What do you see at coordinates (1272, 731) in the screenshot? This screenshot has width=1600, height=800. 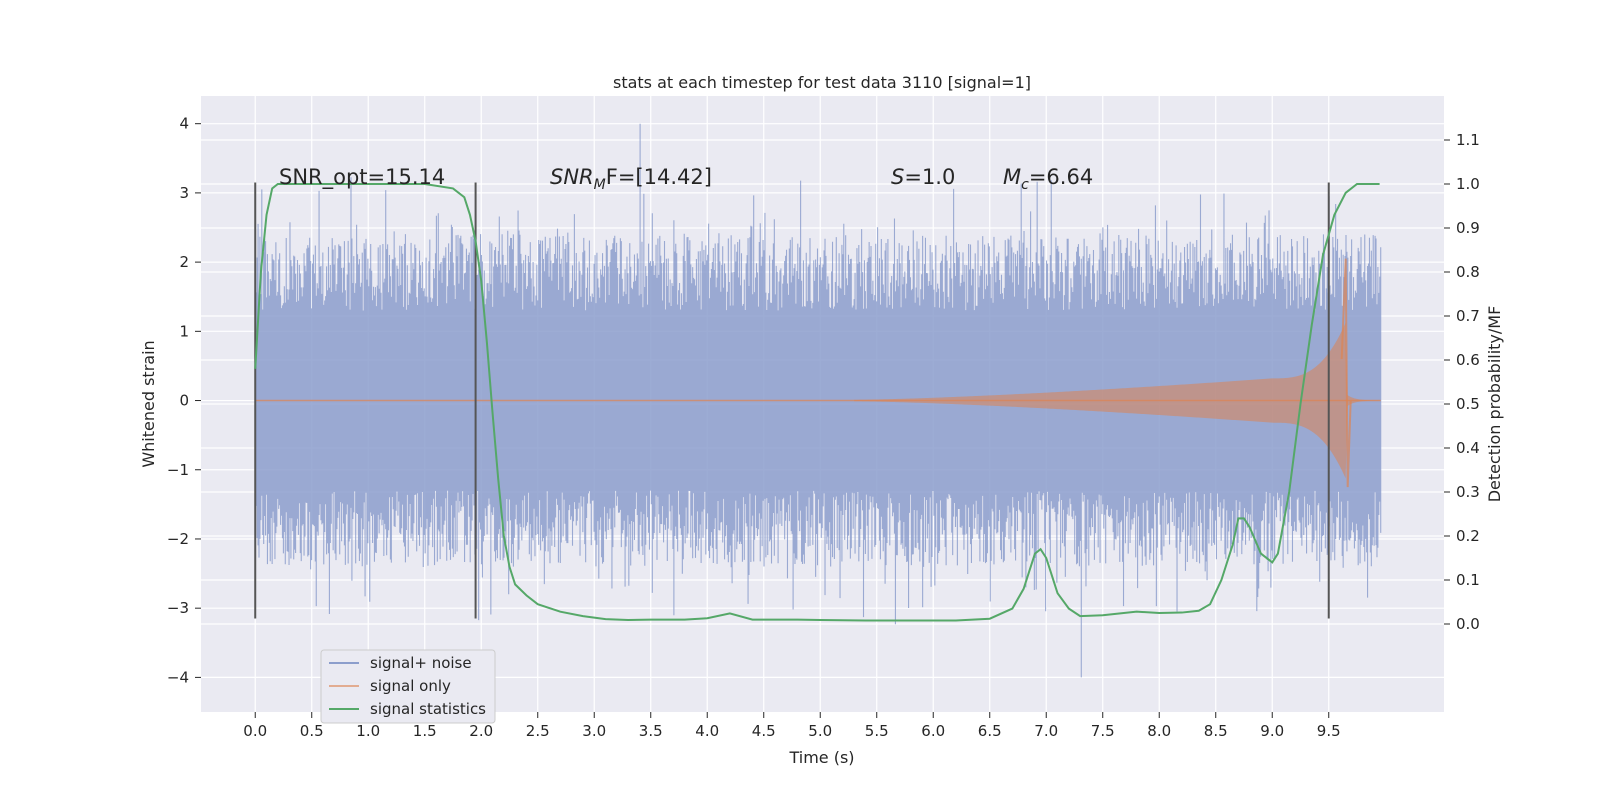 I see `x-tick-label: 9.0` at bounding box center [1272, 731].